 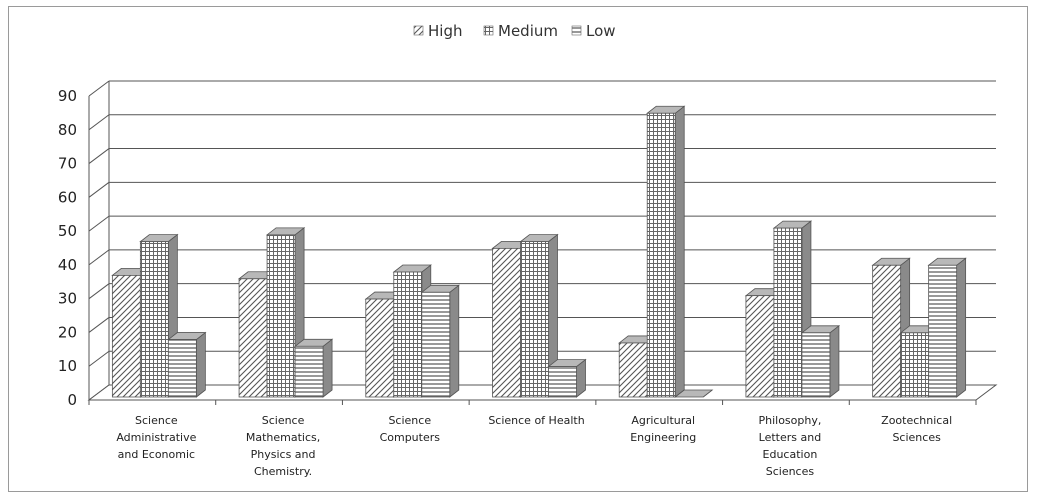 What do you see at coordinates (410, 437) in the screenshot?
I see `x-category-label-line: Computers` at bounding box center [410, 437].